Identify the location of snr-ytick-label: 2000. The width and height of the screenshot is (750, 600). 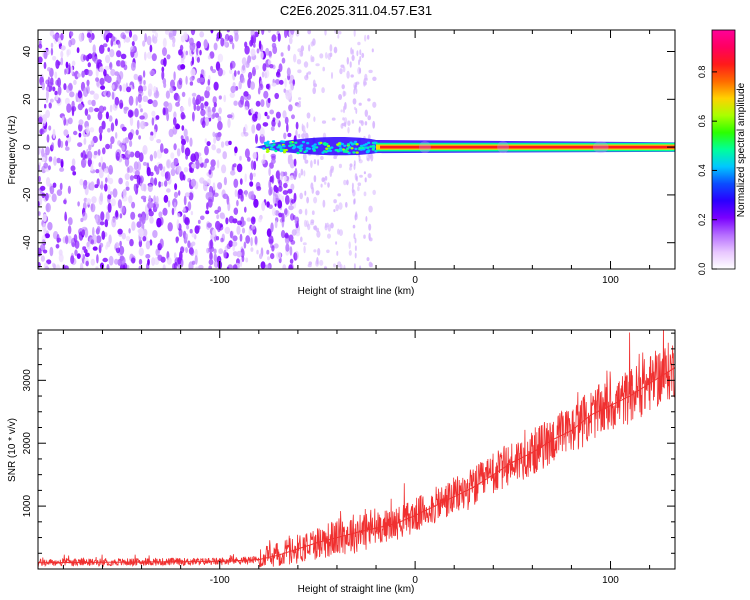
(27, 443).